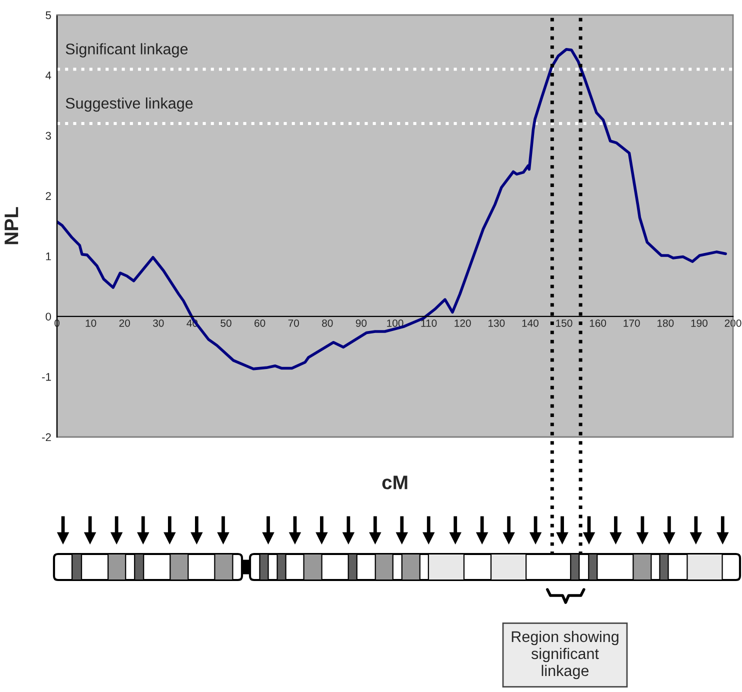  I want to click on x-tick-label: 50, so click(226, 323).